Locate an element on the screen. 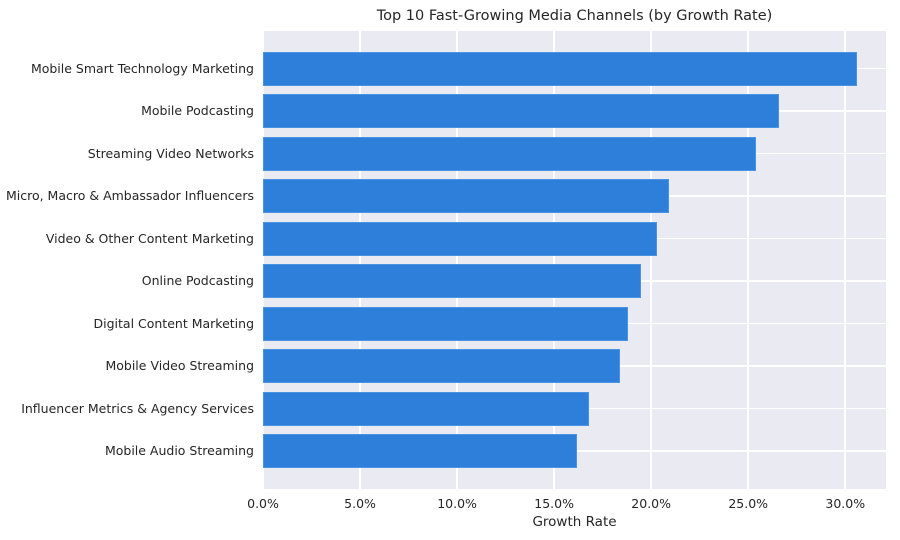  y-tick-label: Micro, Macro & Ambassador Influencers is located at coordinates (129, 195).